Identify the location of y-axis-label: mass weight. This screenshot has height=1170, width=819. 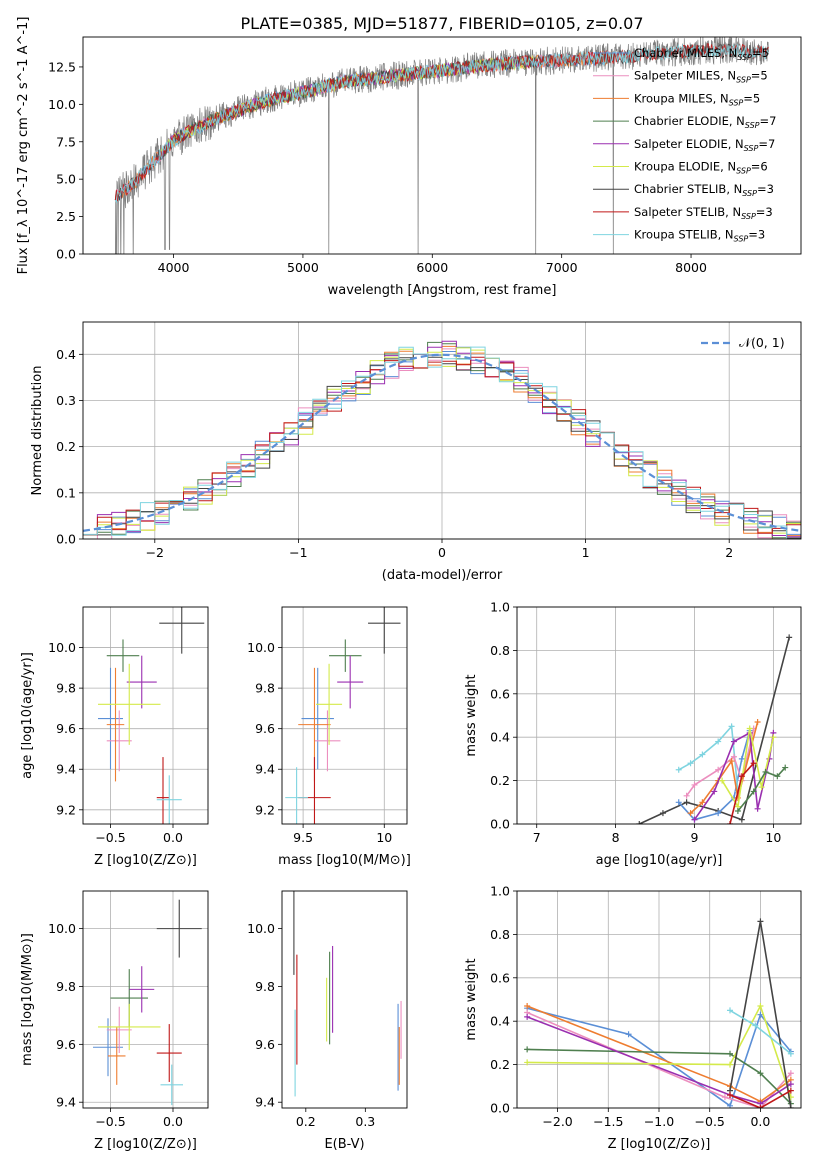
(471, 715).